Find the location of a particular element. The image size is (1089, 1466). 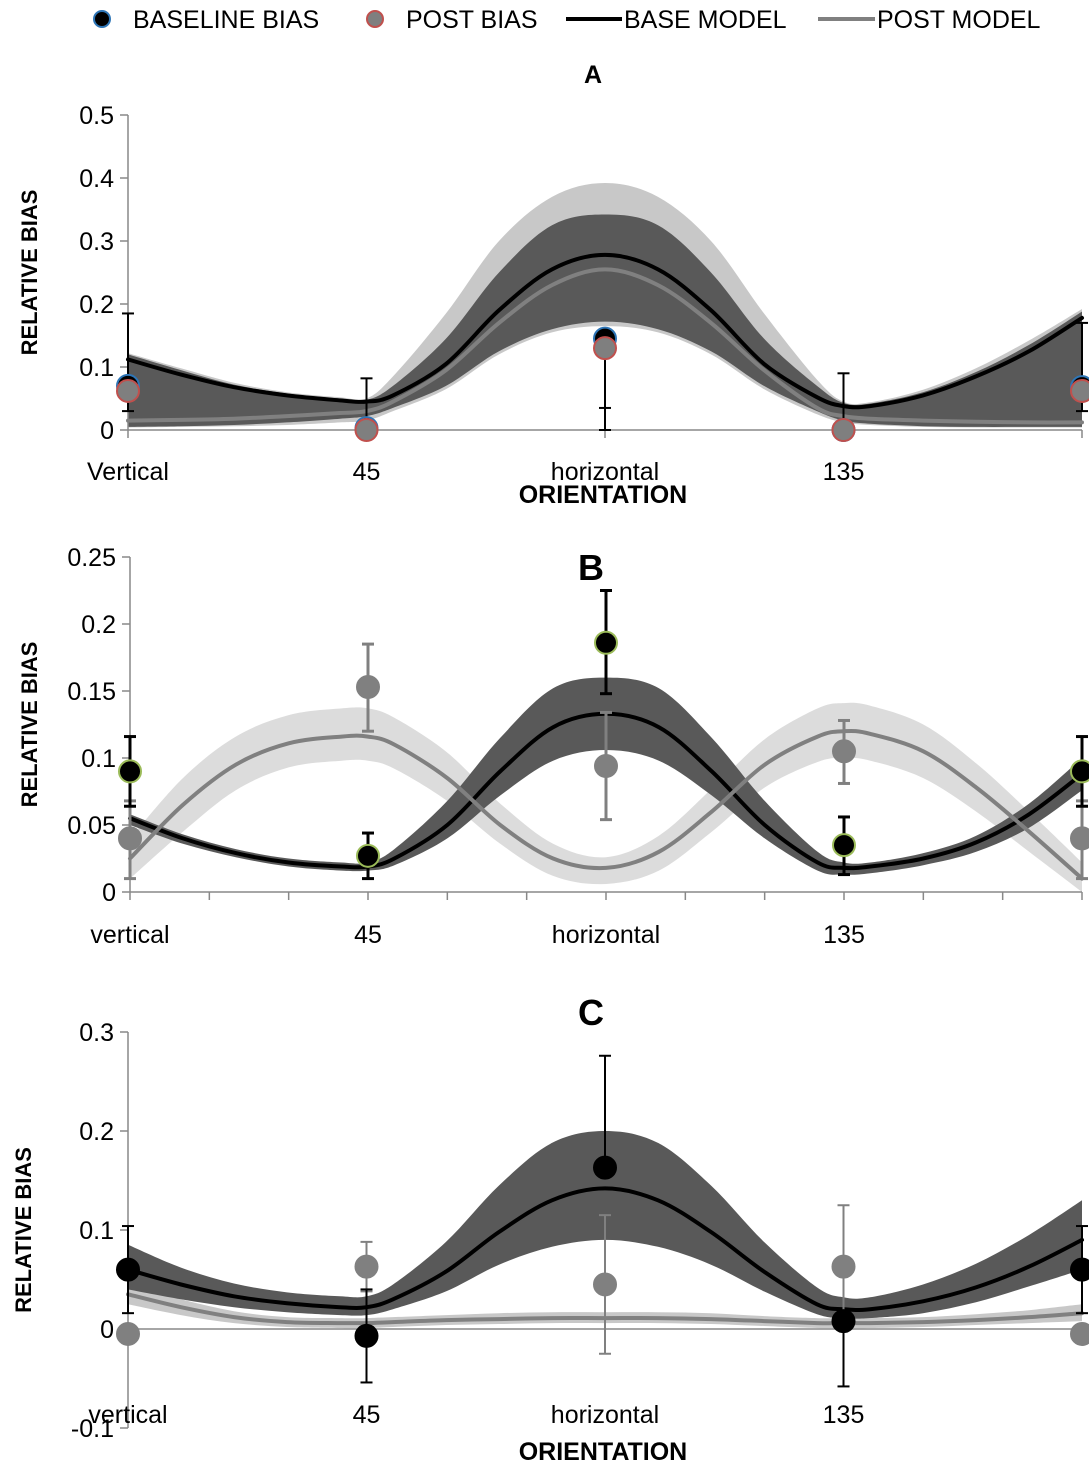

y-tick-label-a: 0.2 is located at coordinates (96, 305).